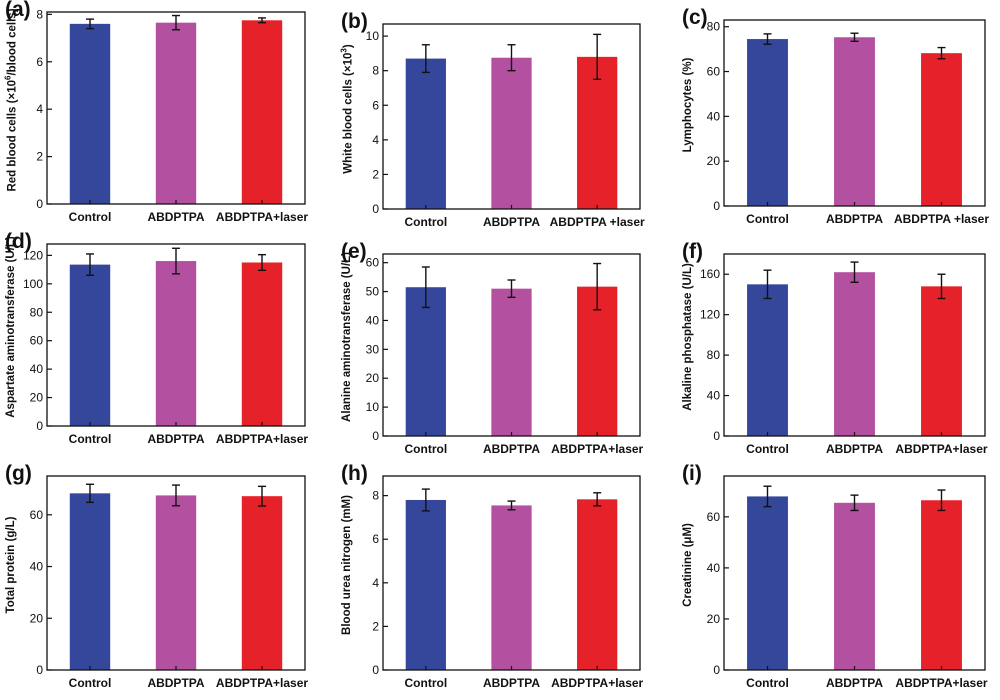  What do you see at coordinates (348, 45) in the screenshot?
I see `y-axis-label-unit: )` at bounding box center [348, 45].